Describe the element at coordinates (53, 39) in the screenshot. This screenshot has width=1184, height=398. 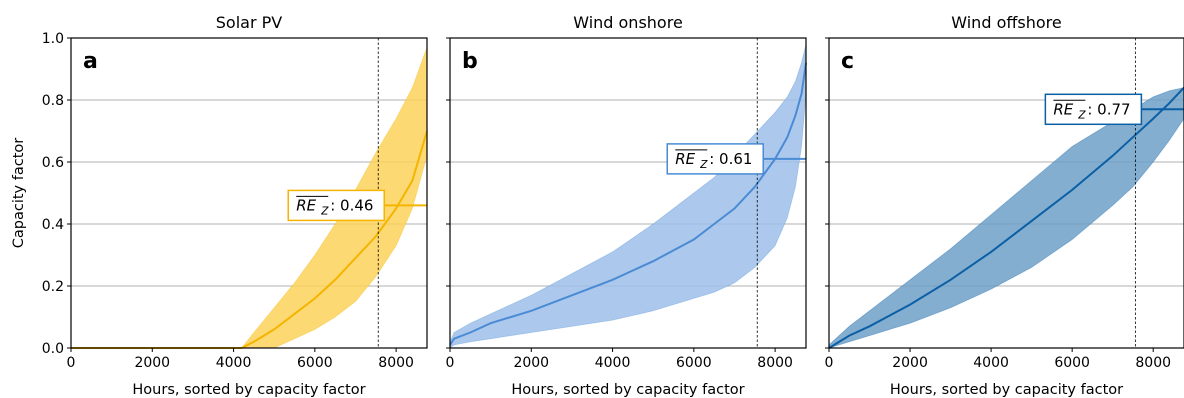
I see `y-tick-label: 1.0` at that location.